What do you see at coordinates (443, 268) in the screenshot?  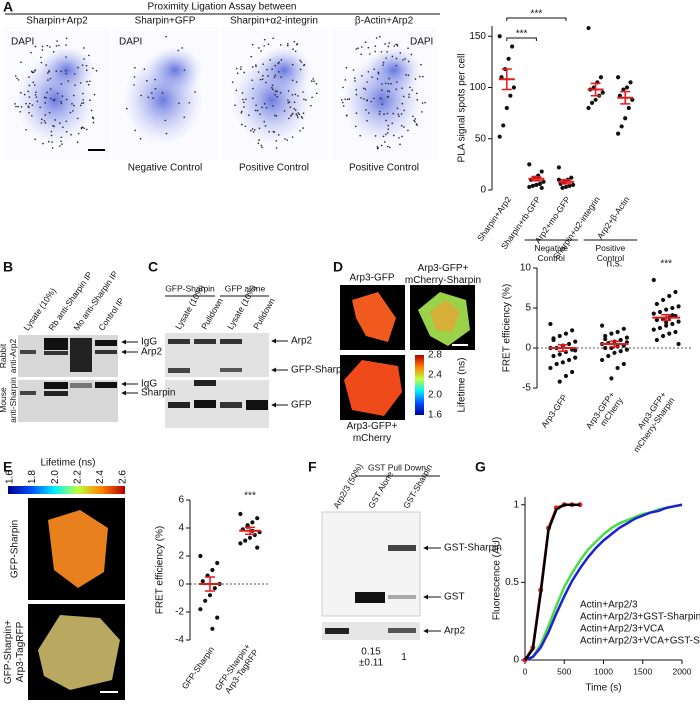 I see `text-line: Arp3-GFP+` at bounding box center [443, 268].